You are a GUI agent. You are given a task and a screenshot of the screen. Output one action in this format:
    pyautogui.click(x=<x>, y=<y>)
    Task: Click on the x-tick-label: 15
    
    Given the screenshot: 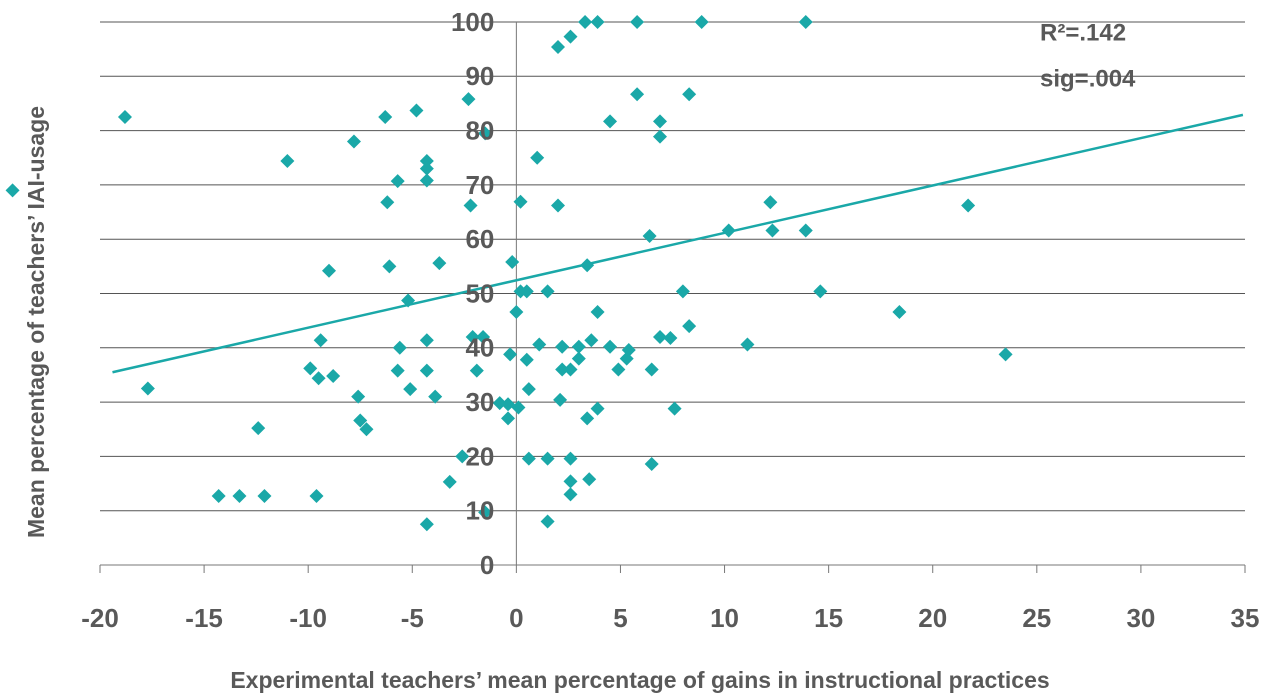 What is the action you would take?
    pyautogui.click(x=828, y=618)
    